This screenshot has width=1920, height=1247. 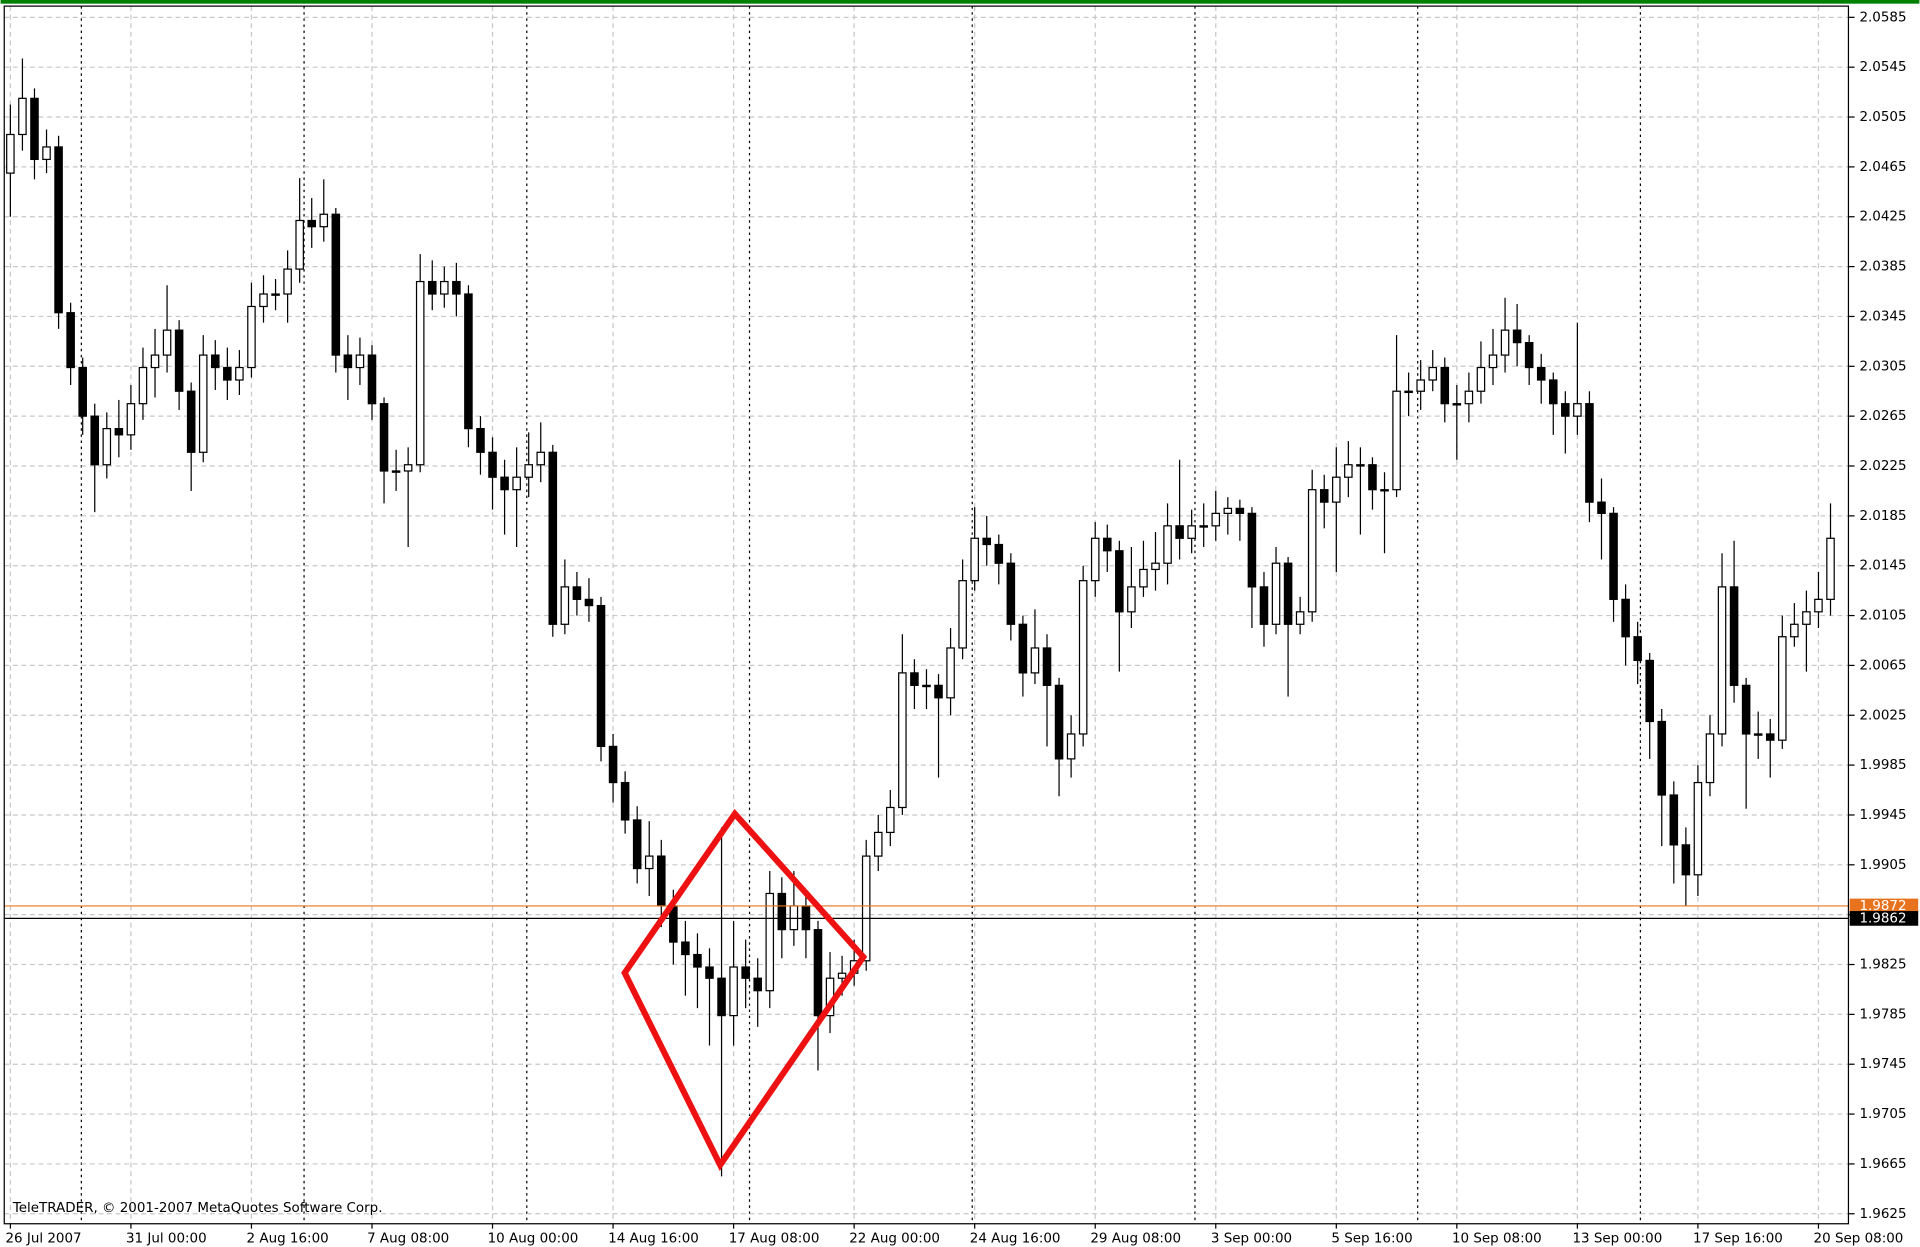 What do you see at coordinates (1617, 1238) in the screenshot?
I see `x-tick-label: 13 Sep 00:00` at bounding box center [1617, 1238].